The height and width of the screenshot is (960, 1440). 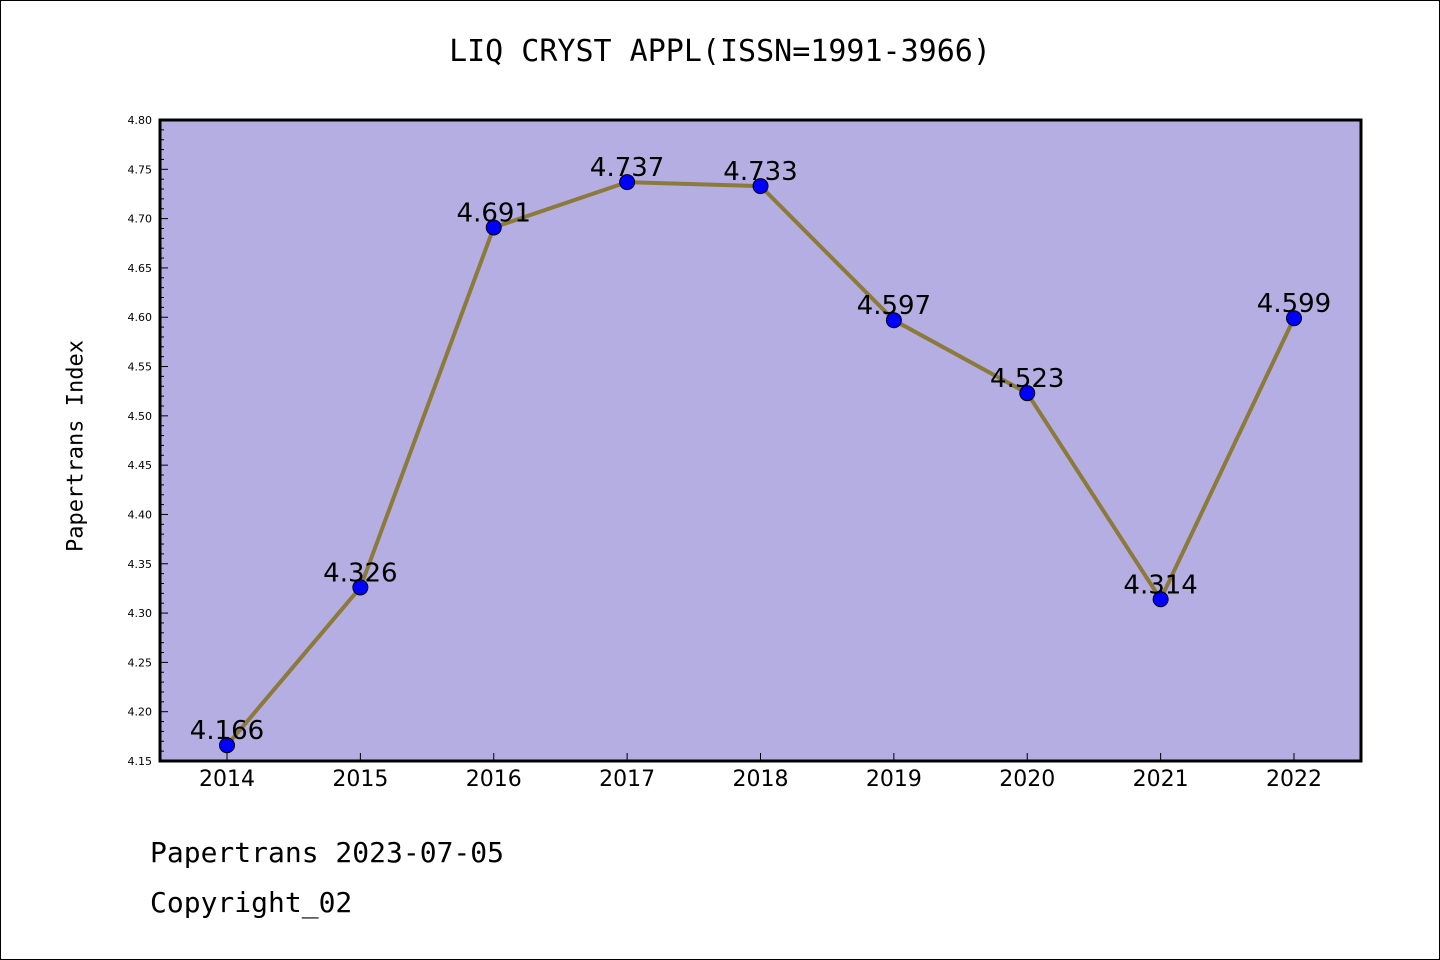 I want to click on data-label: 4.597, so click(x=894, y=306).